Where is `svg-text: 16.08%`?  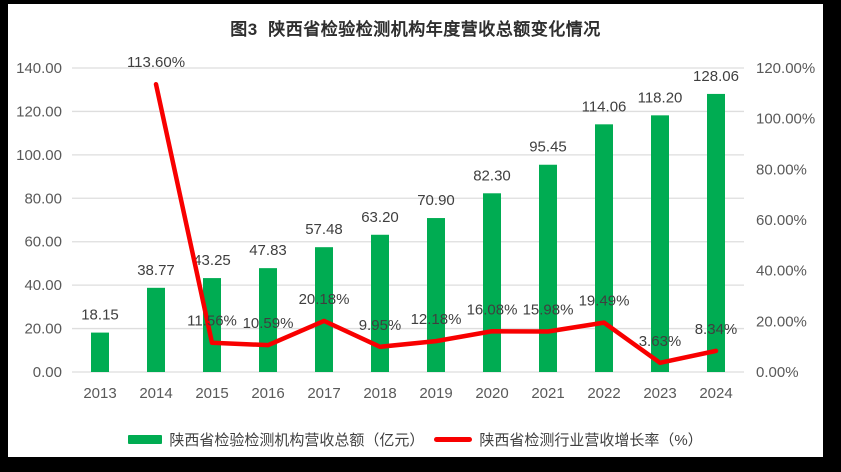
svg-text: 16.08% is located at coordinates (492, 309).